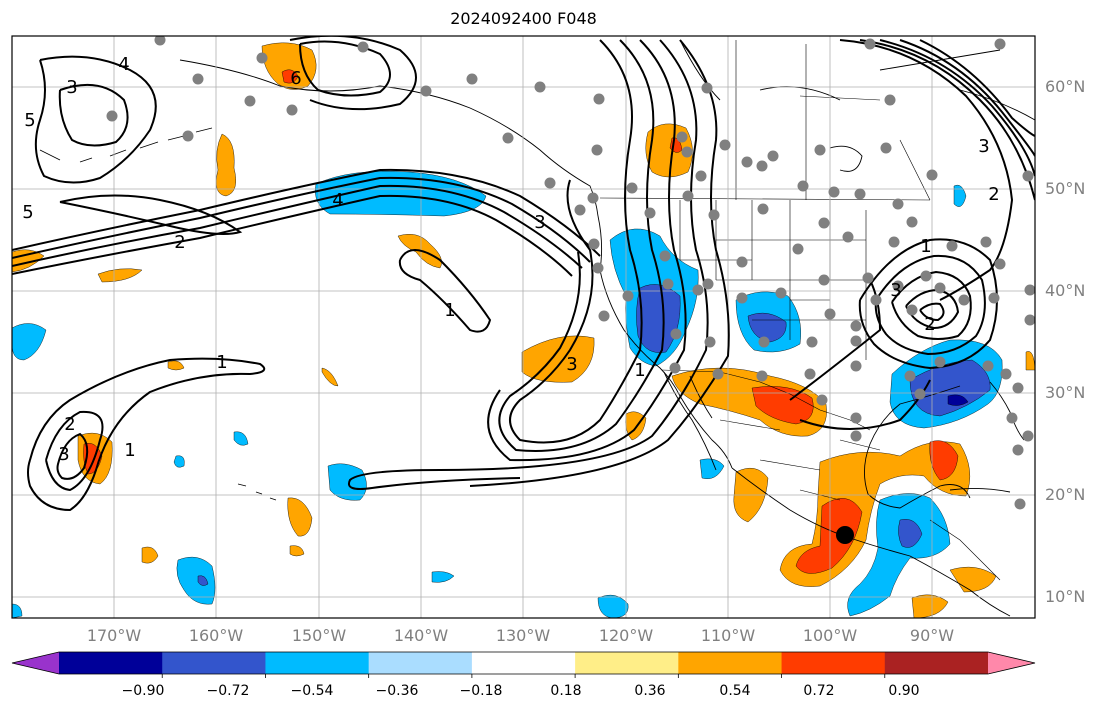  I want to click on lat-label: 40°N, so click(1065, 290).